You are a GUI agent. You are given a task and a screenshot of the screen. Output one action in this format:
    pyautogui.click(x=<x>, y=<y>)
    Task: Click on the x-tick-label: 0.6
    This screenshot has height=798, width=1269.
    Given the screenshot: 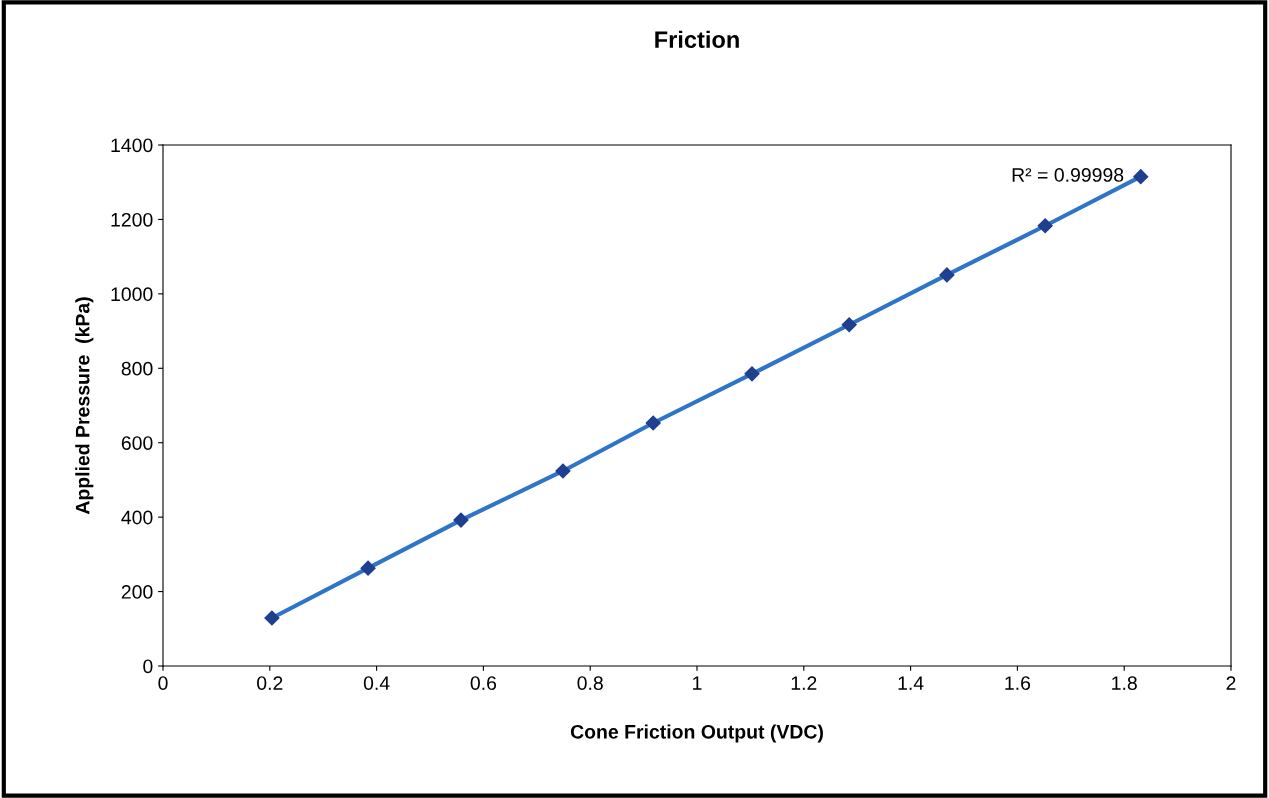 What is the action you would take?
    pyautogui.click(x=483, y=683)
    